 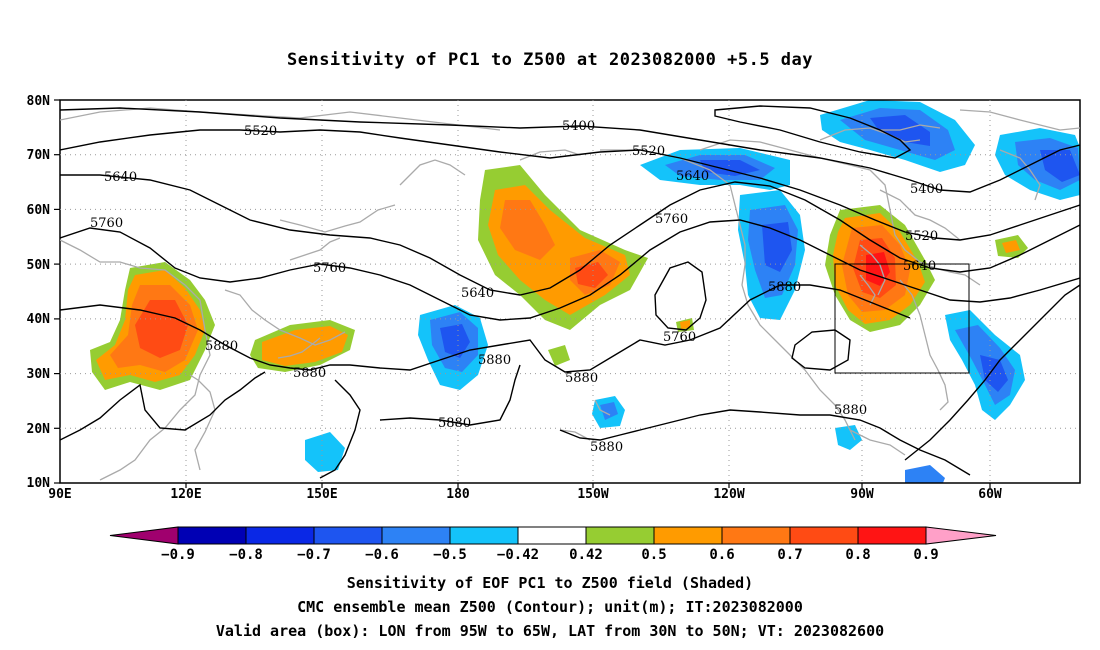 I want to click on contour-5880-closed, so click(x=821, y=350).